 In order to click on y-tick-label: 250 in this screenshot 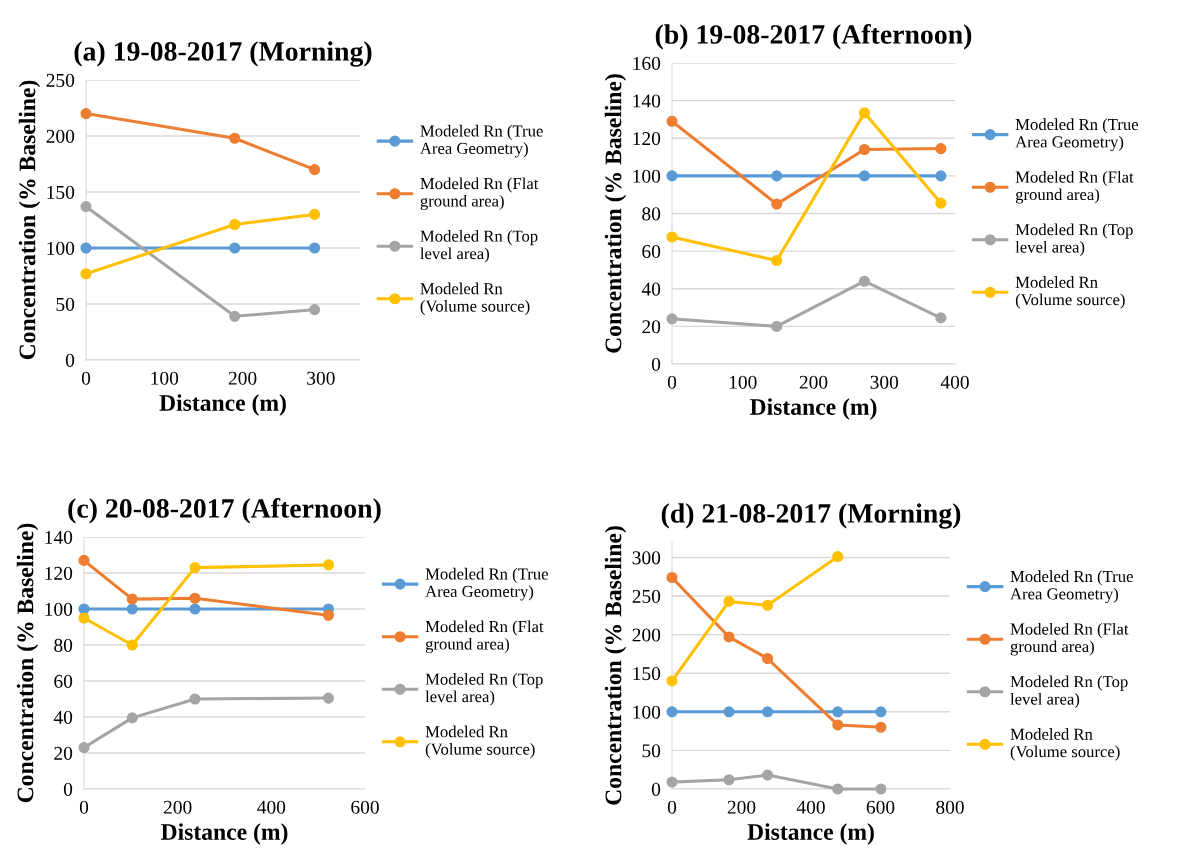, I will do `click(60, 80)`.